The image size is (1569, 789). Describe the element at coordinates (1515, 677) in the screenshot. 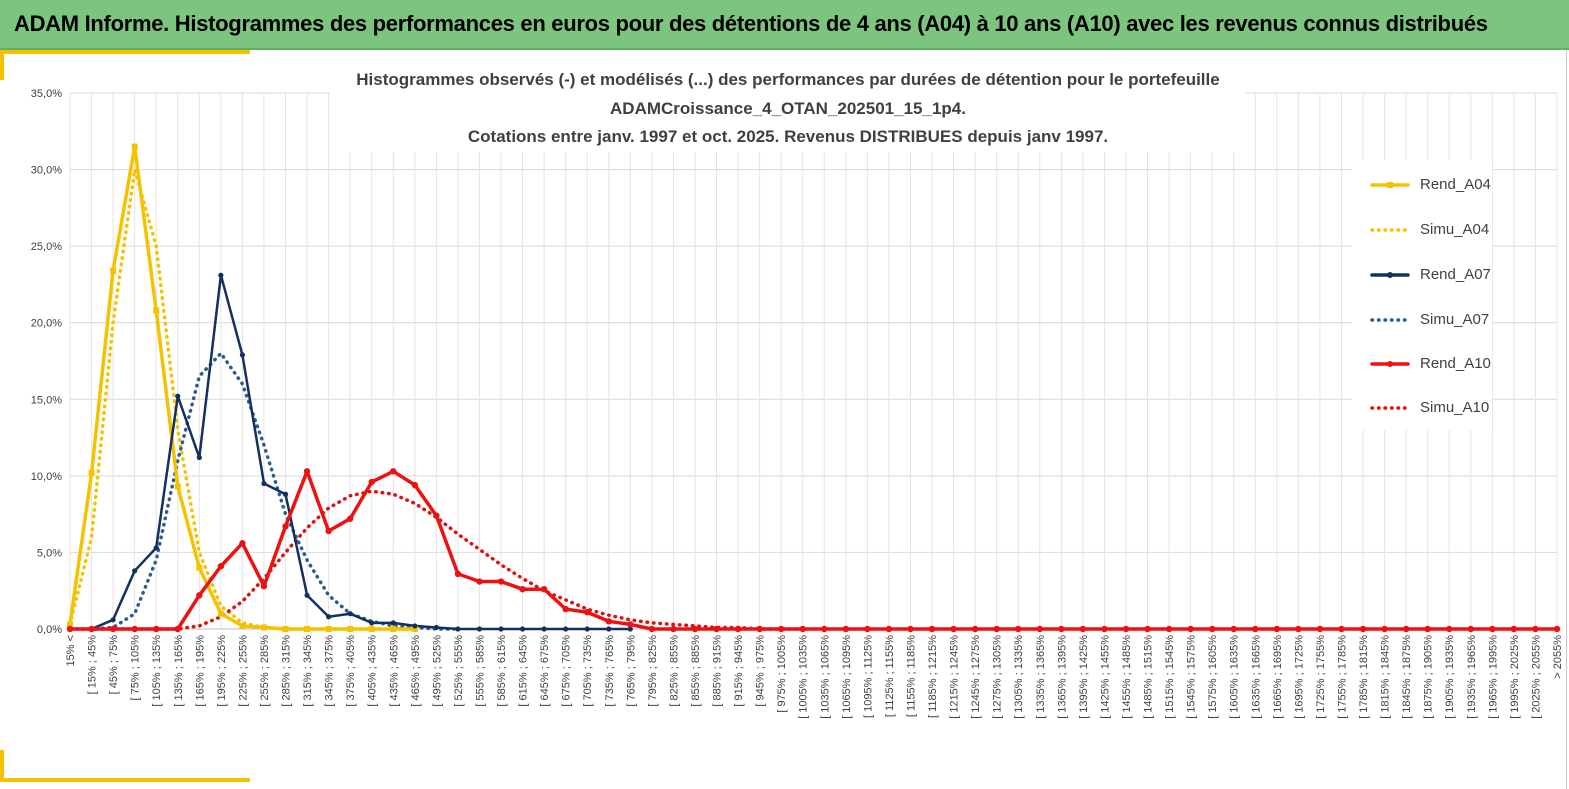

I see `x-tick-label: [ 1995% ; 2025%` at that location.